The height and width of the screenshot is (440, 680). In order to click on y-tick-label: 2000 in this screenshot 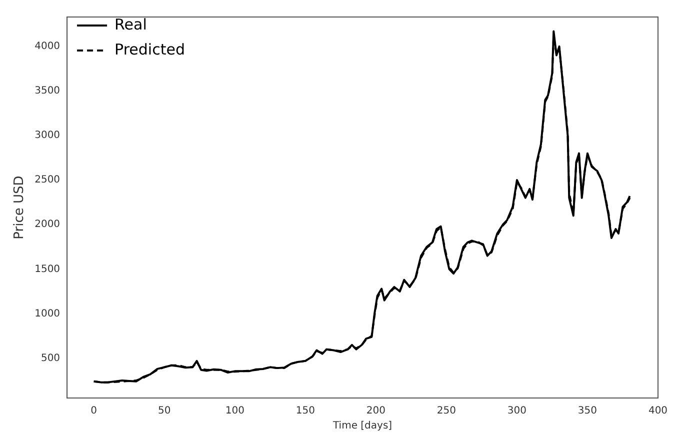, I will do `click(47, 224)`.